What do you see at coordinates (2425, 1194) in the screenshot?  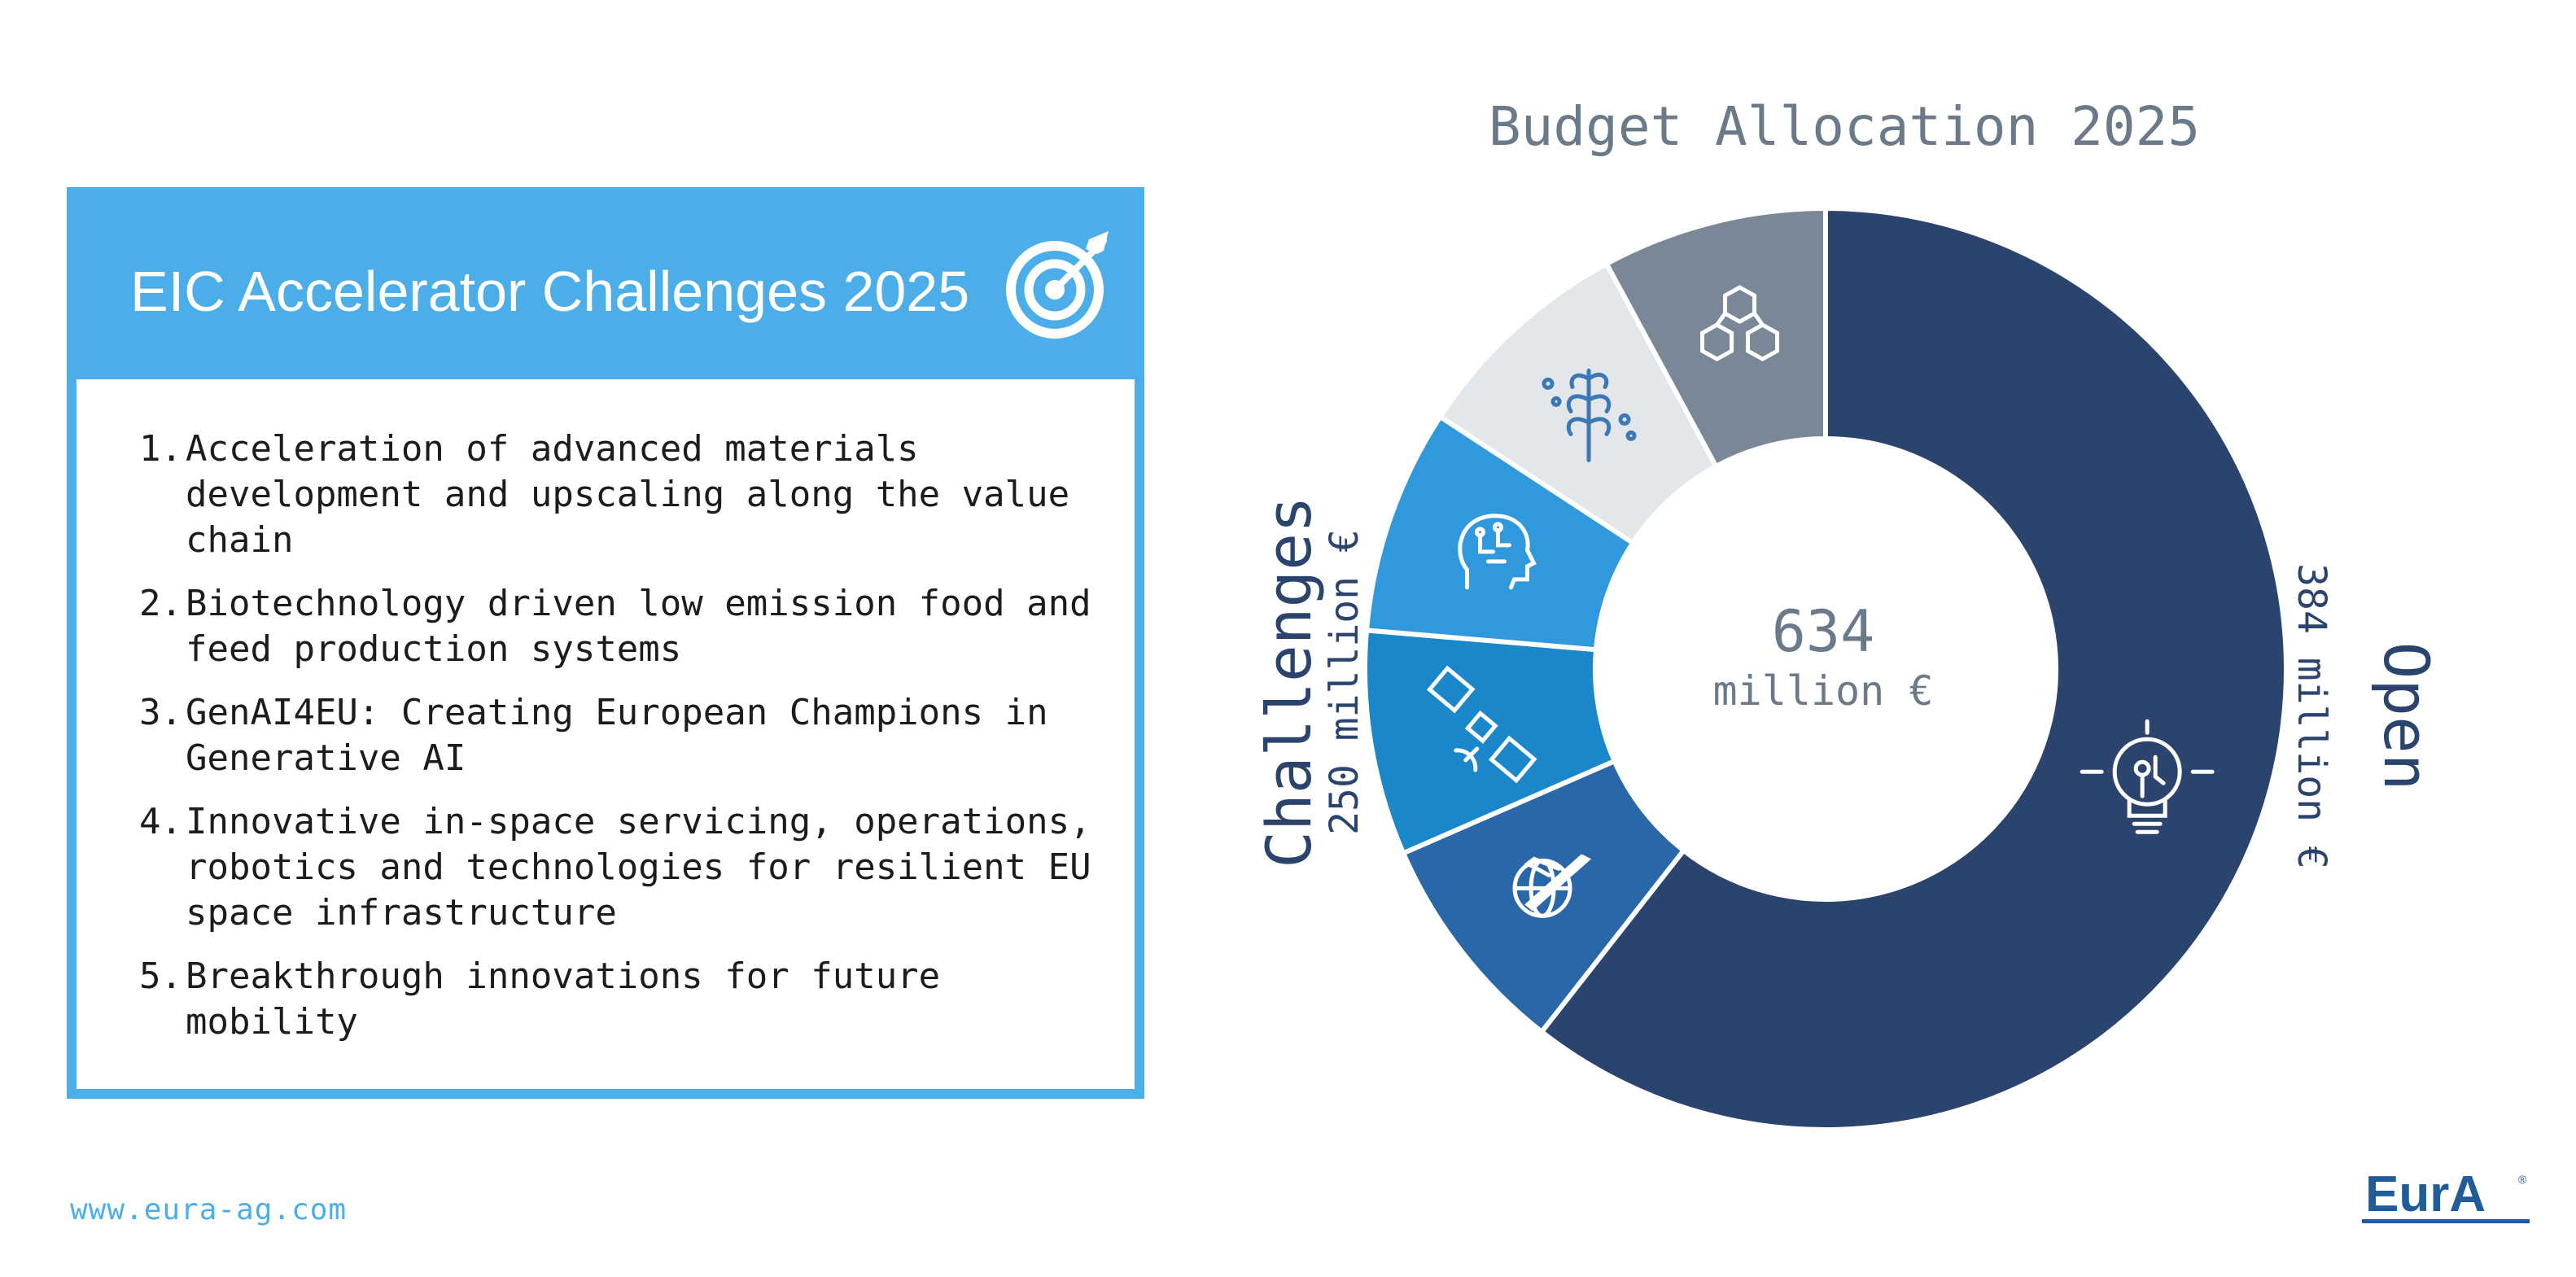 I see `logo-text: EurA` at bounding box center [2425, 1194].